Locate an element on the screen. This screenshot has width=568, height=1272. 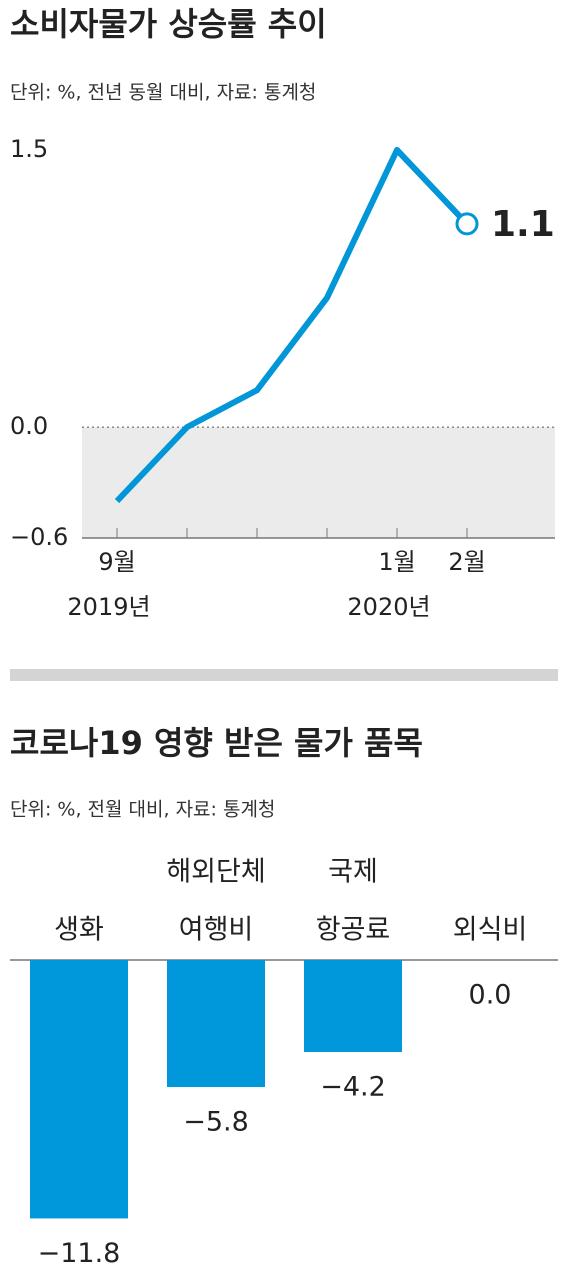
x-tick-label: 생화 is located at coordinates (79, 930).